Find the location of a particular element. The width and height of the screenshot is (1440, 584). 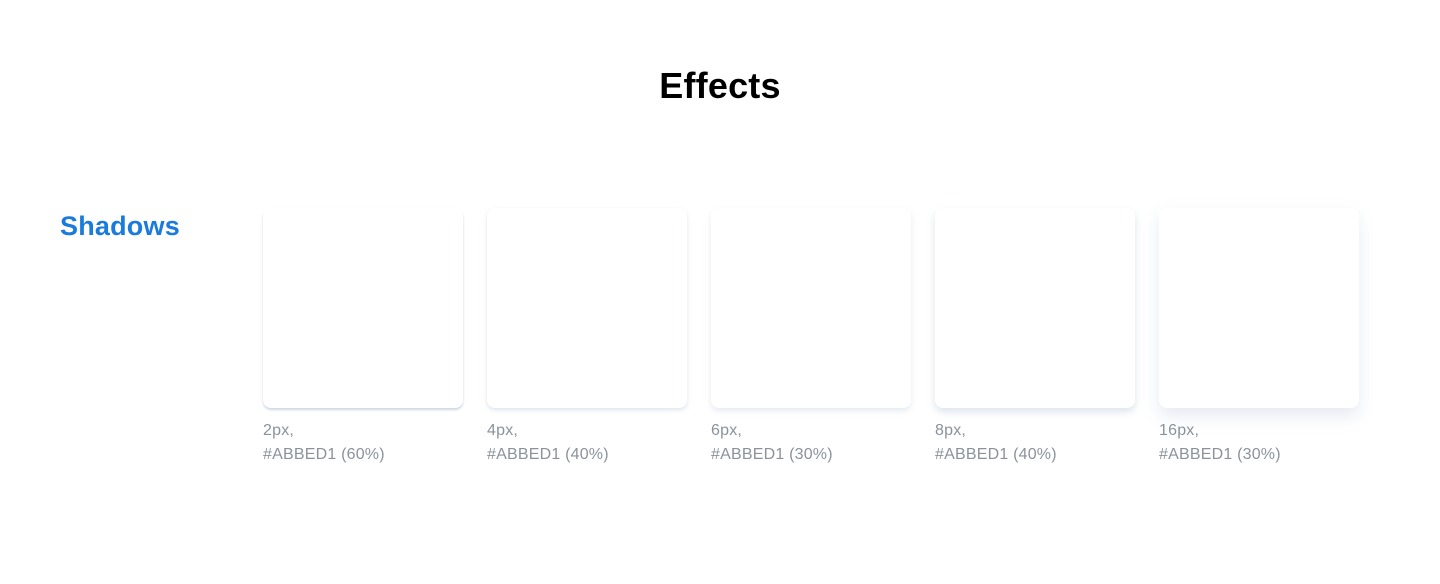

shadow-caption: 6px, #ABBED1 (30%) is located at coordinates (811, 443).